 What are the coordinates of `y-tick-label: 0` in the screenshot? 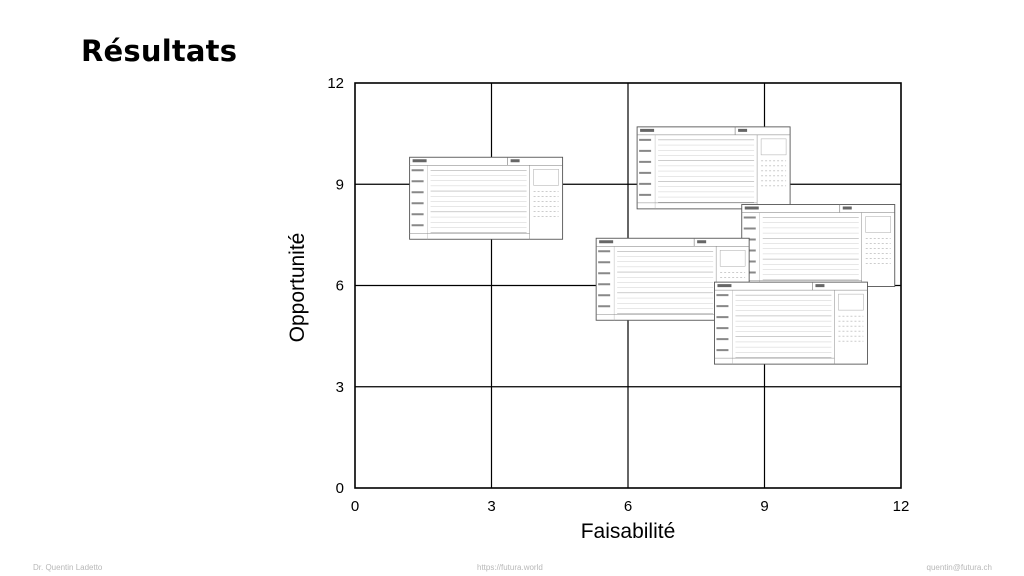 It's located at (340, 488).